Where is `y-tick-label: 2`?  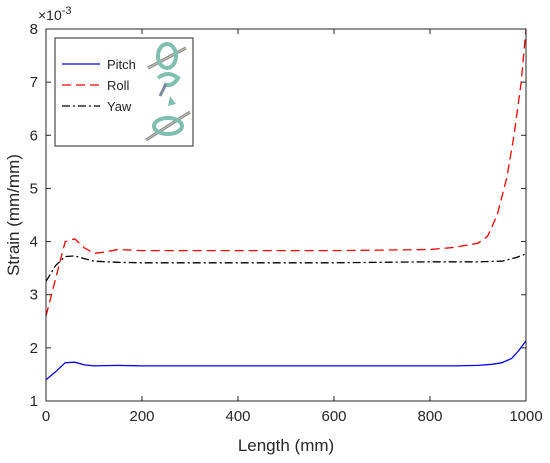
y-tick-label: 2 is located at coordinates (34, 348).